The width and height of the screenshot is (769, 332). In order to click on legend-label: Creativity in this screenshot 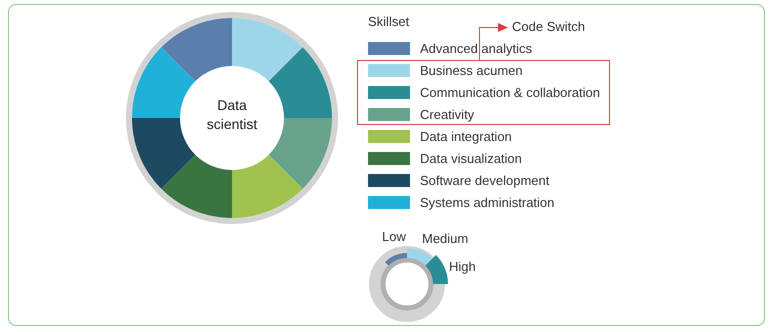, I will do `click(447, 114)`.